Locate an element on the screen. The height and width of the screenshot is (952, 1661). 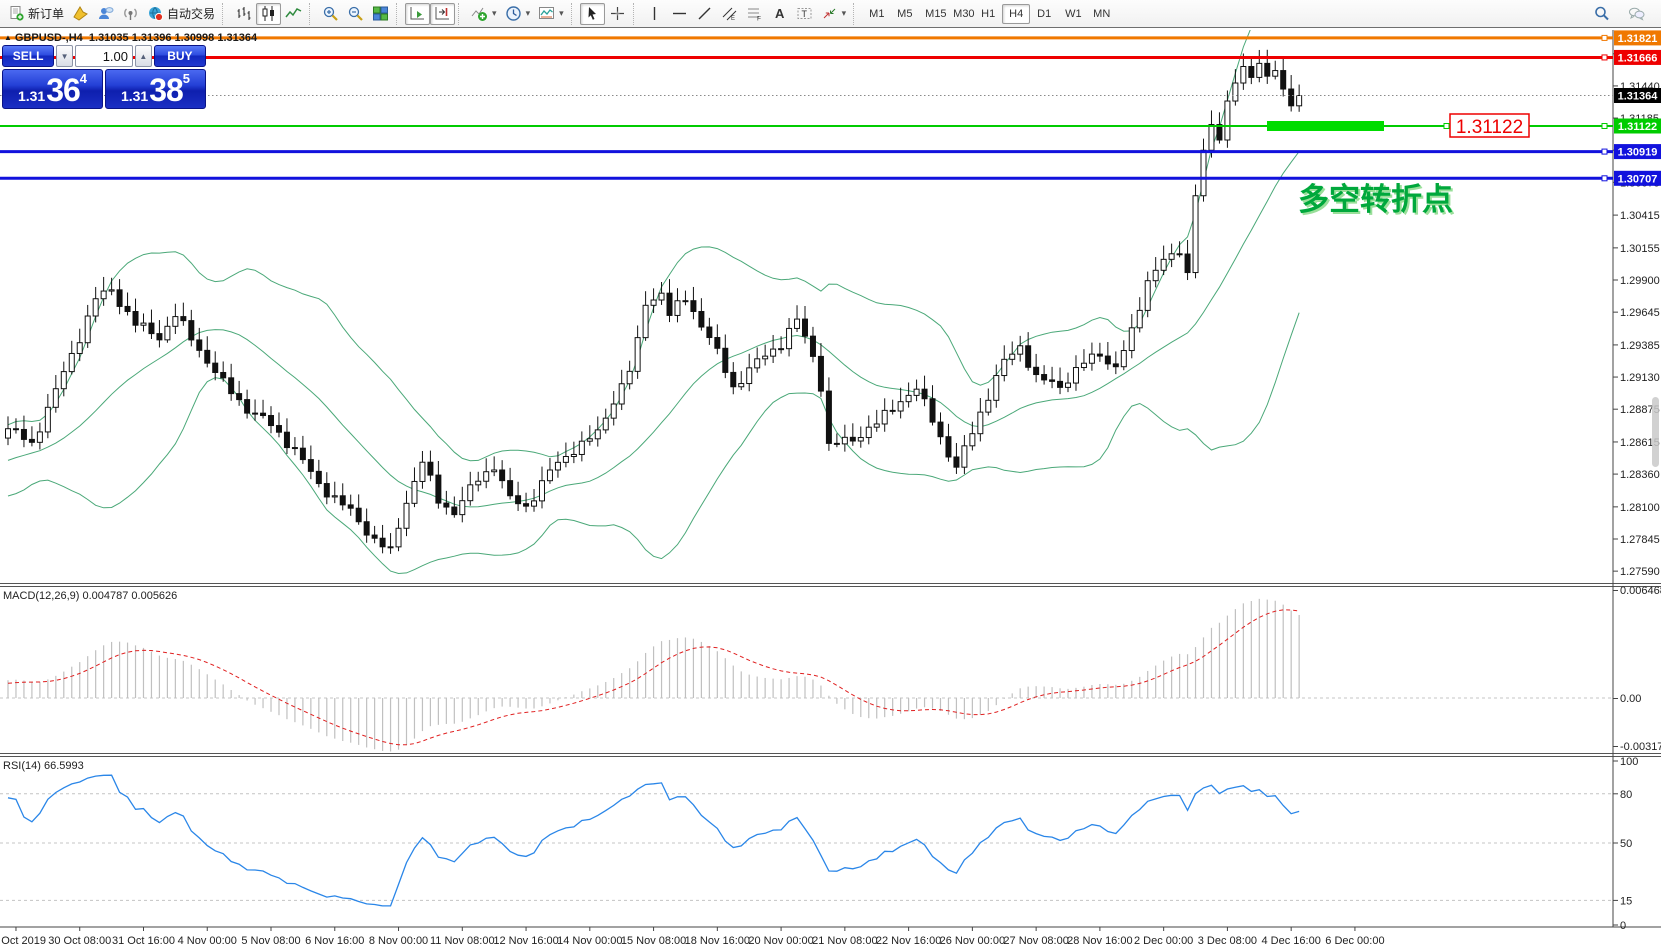
sell-price-display: 1.31 36 4 is located at coordinates (52, 89).